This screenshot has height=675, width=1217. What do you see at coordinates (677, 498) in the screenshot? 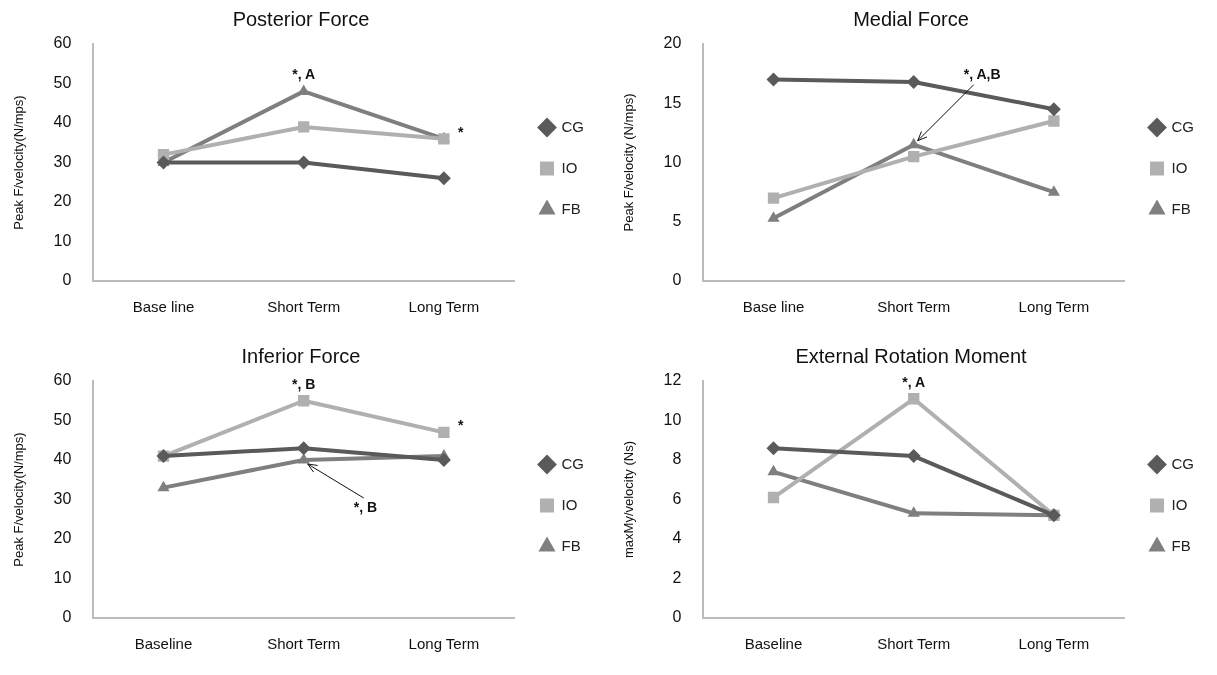
I see `y-tick-label: 6` at bounding box center [677, 498].